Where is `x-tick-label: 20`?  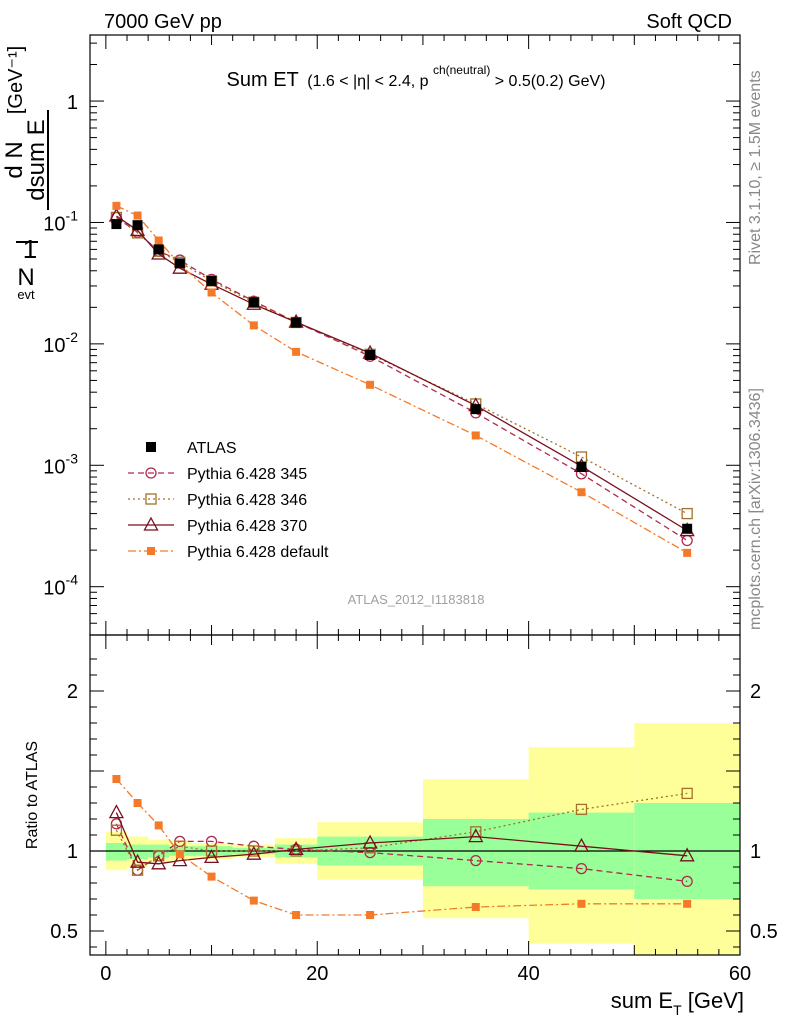
x-tick-label: 20 is located at coordinates (317, 974).